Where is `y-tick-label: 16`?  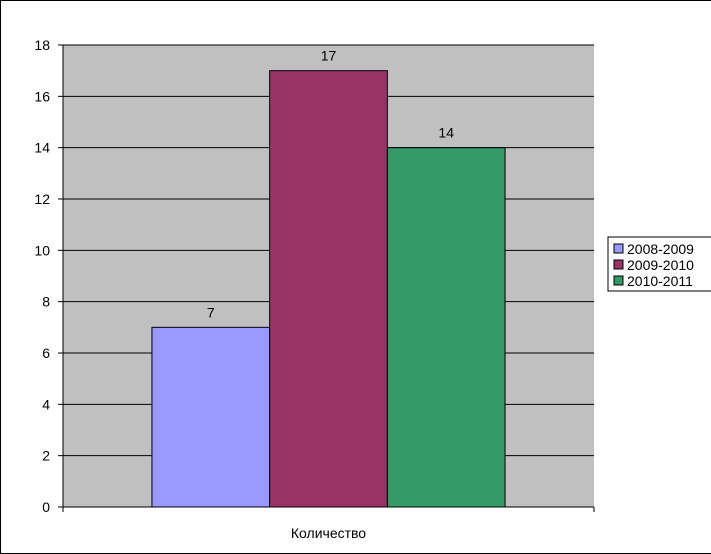
y-tick-label: 16 is located at coordinates (42, 96).